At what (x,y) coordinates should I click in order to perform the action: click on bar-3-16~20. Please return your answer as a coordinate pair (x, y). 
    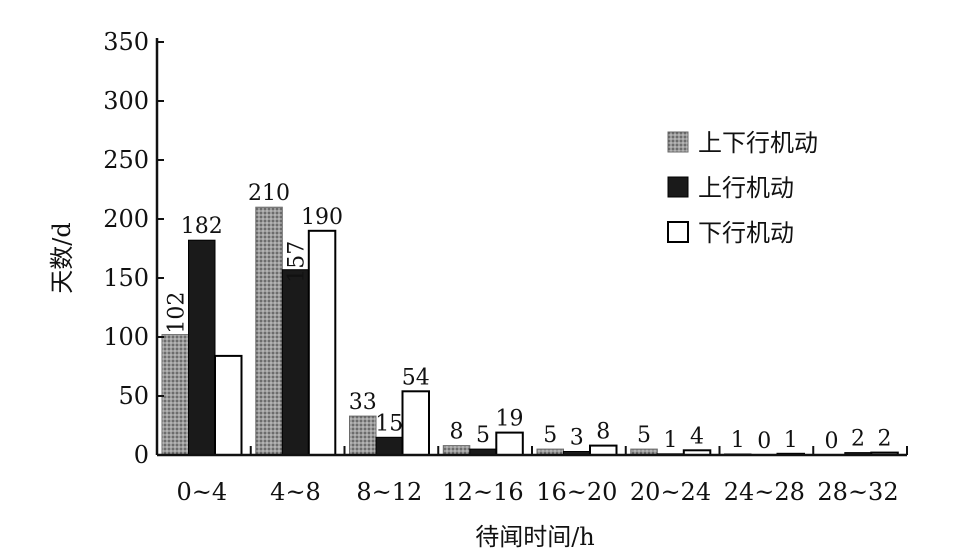
    Looking at the image, I should click on (603, 450).